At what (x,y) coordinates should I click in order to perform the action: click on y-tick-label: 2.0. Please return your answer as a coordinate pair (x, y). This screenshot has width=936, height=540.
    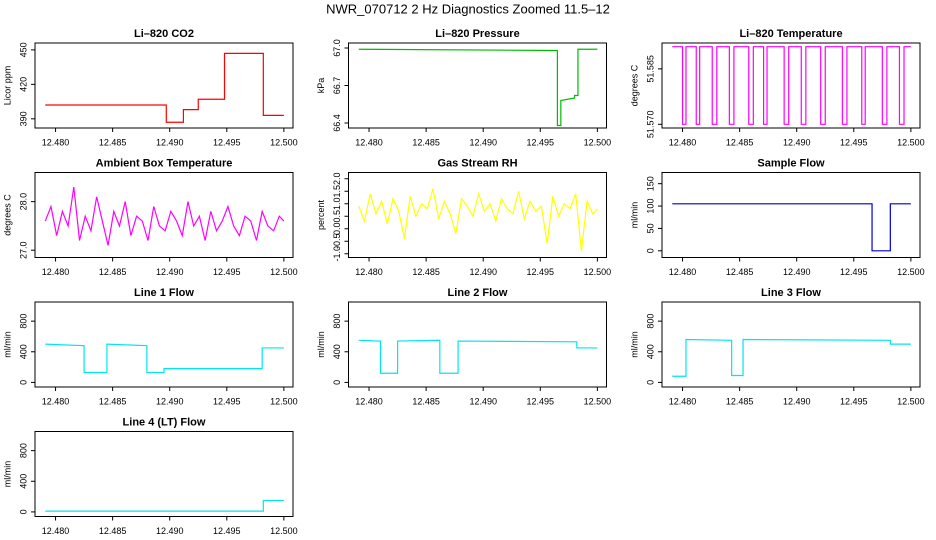
    Looking at the image, I should click on (337, 178).